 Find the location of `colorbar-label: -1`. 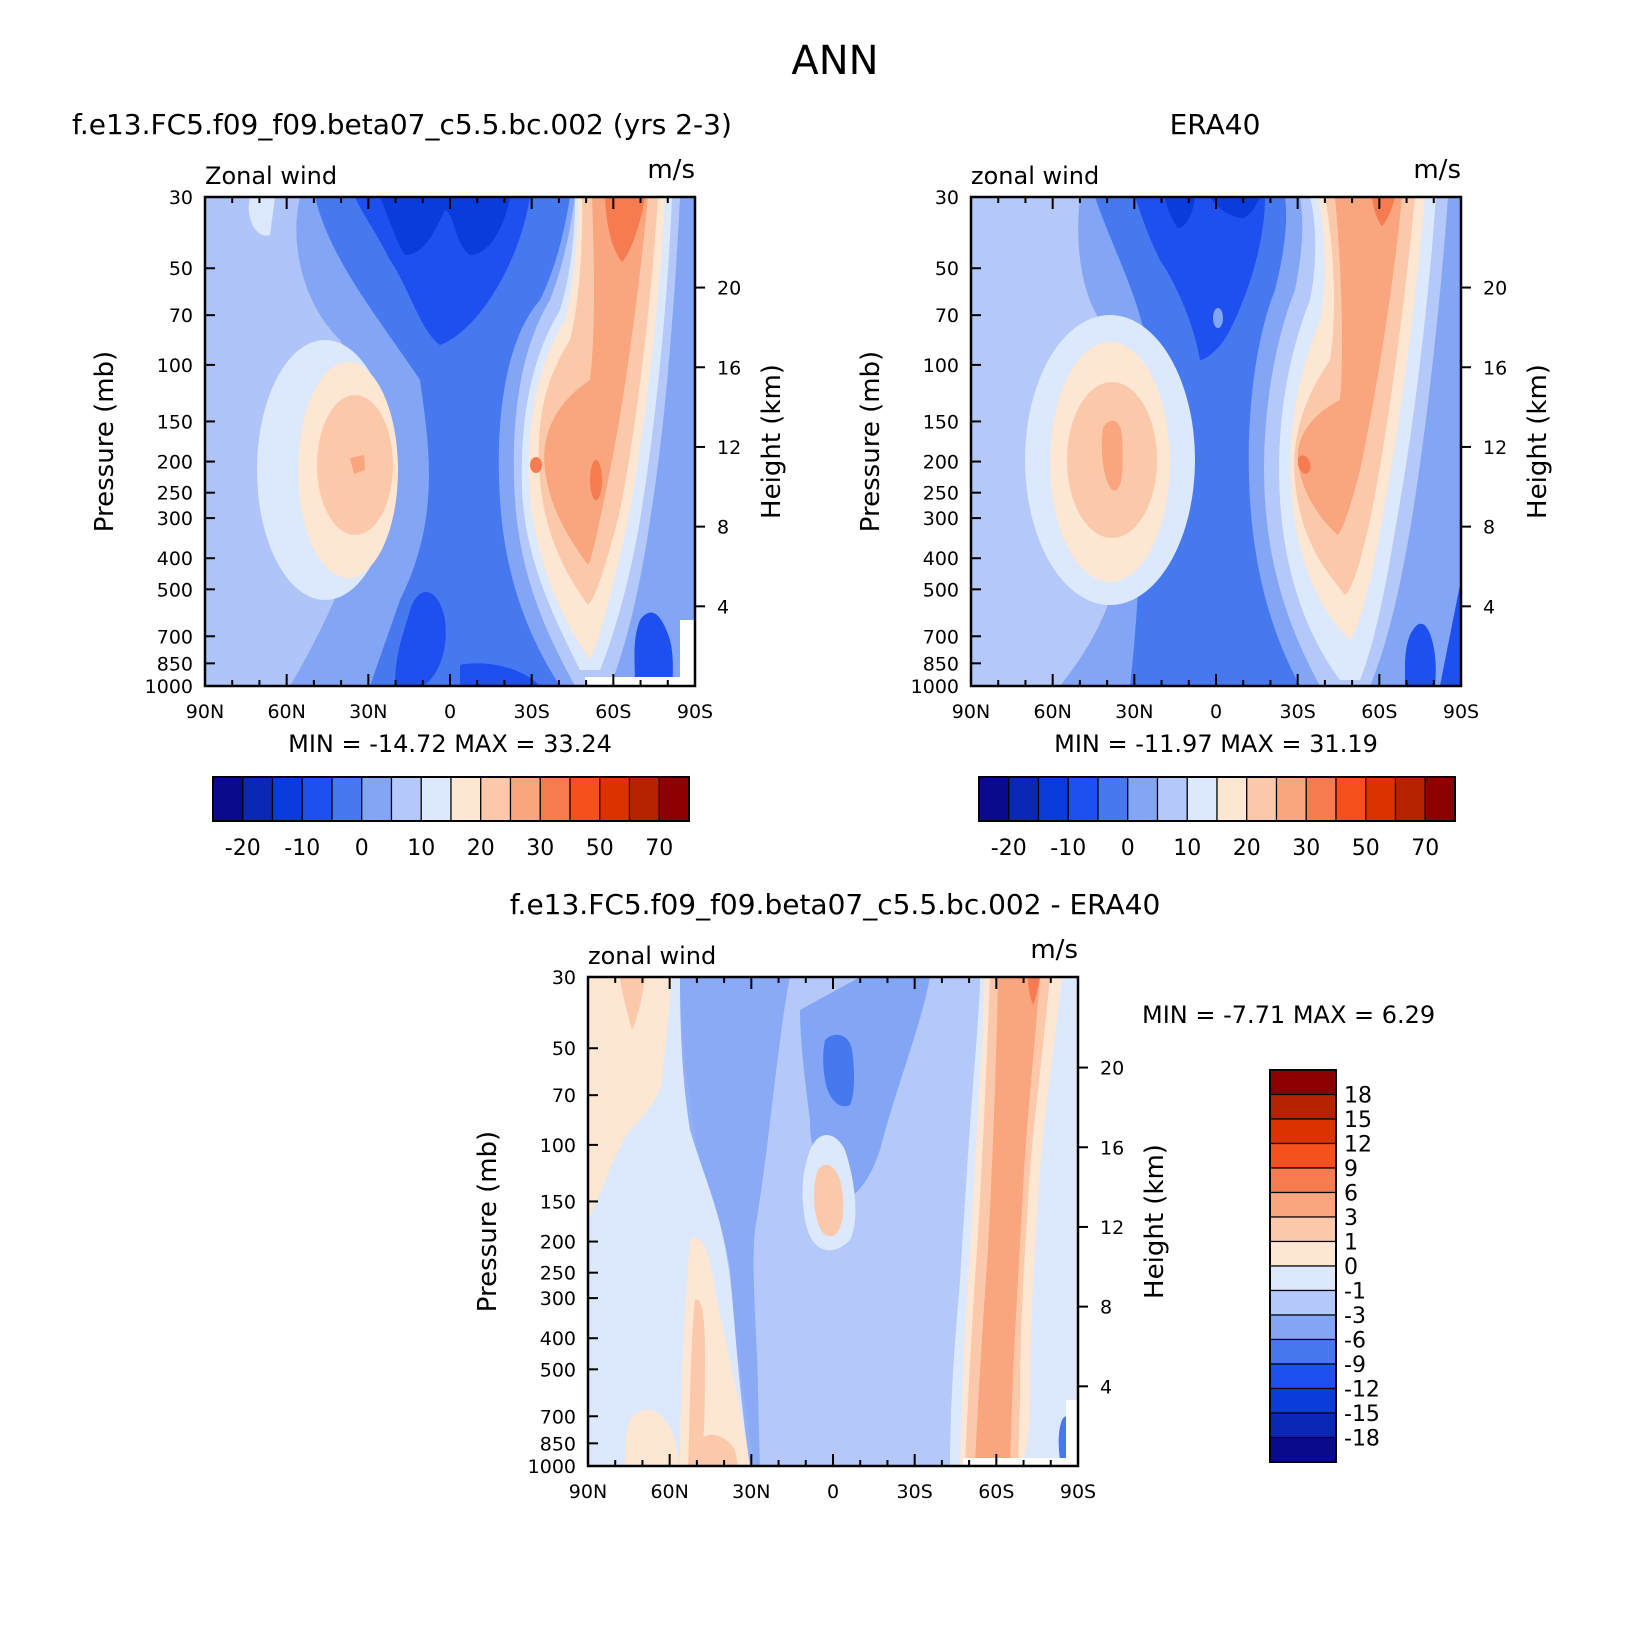

colorbar-label: -1 is located at coordinates (1355, 1292).